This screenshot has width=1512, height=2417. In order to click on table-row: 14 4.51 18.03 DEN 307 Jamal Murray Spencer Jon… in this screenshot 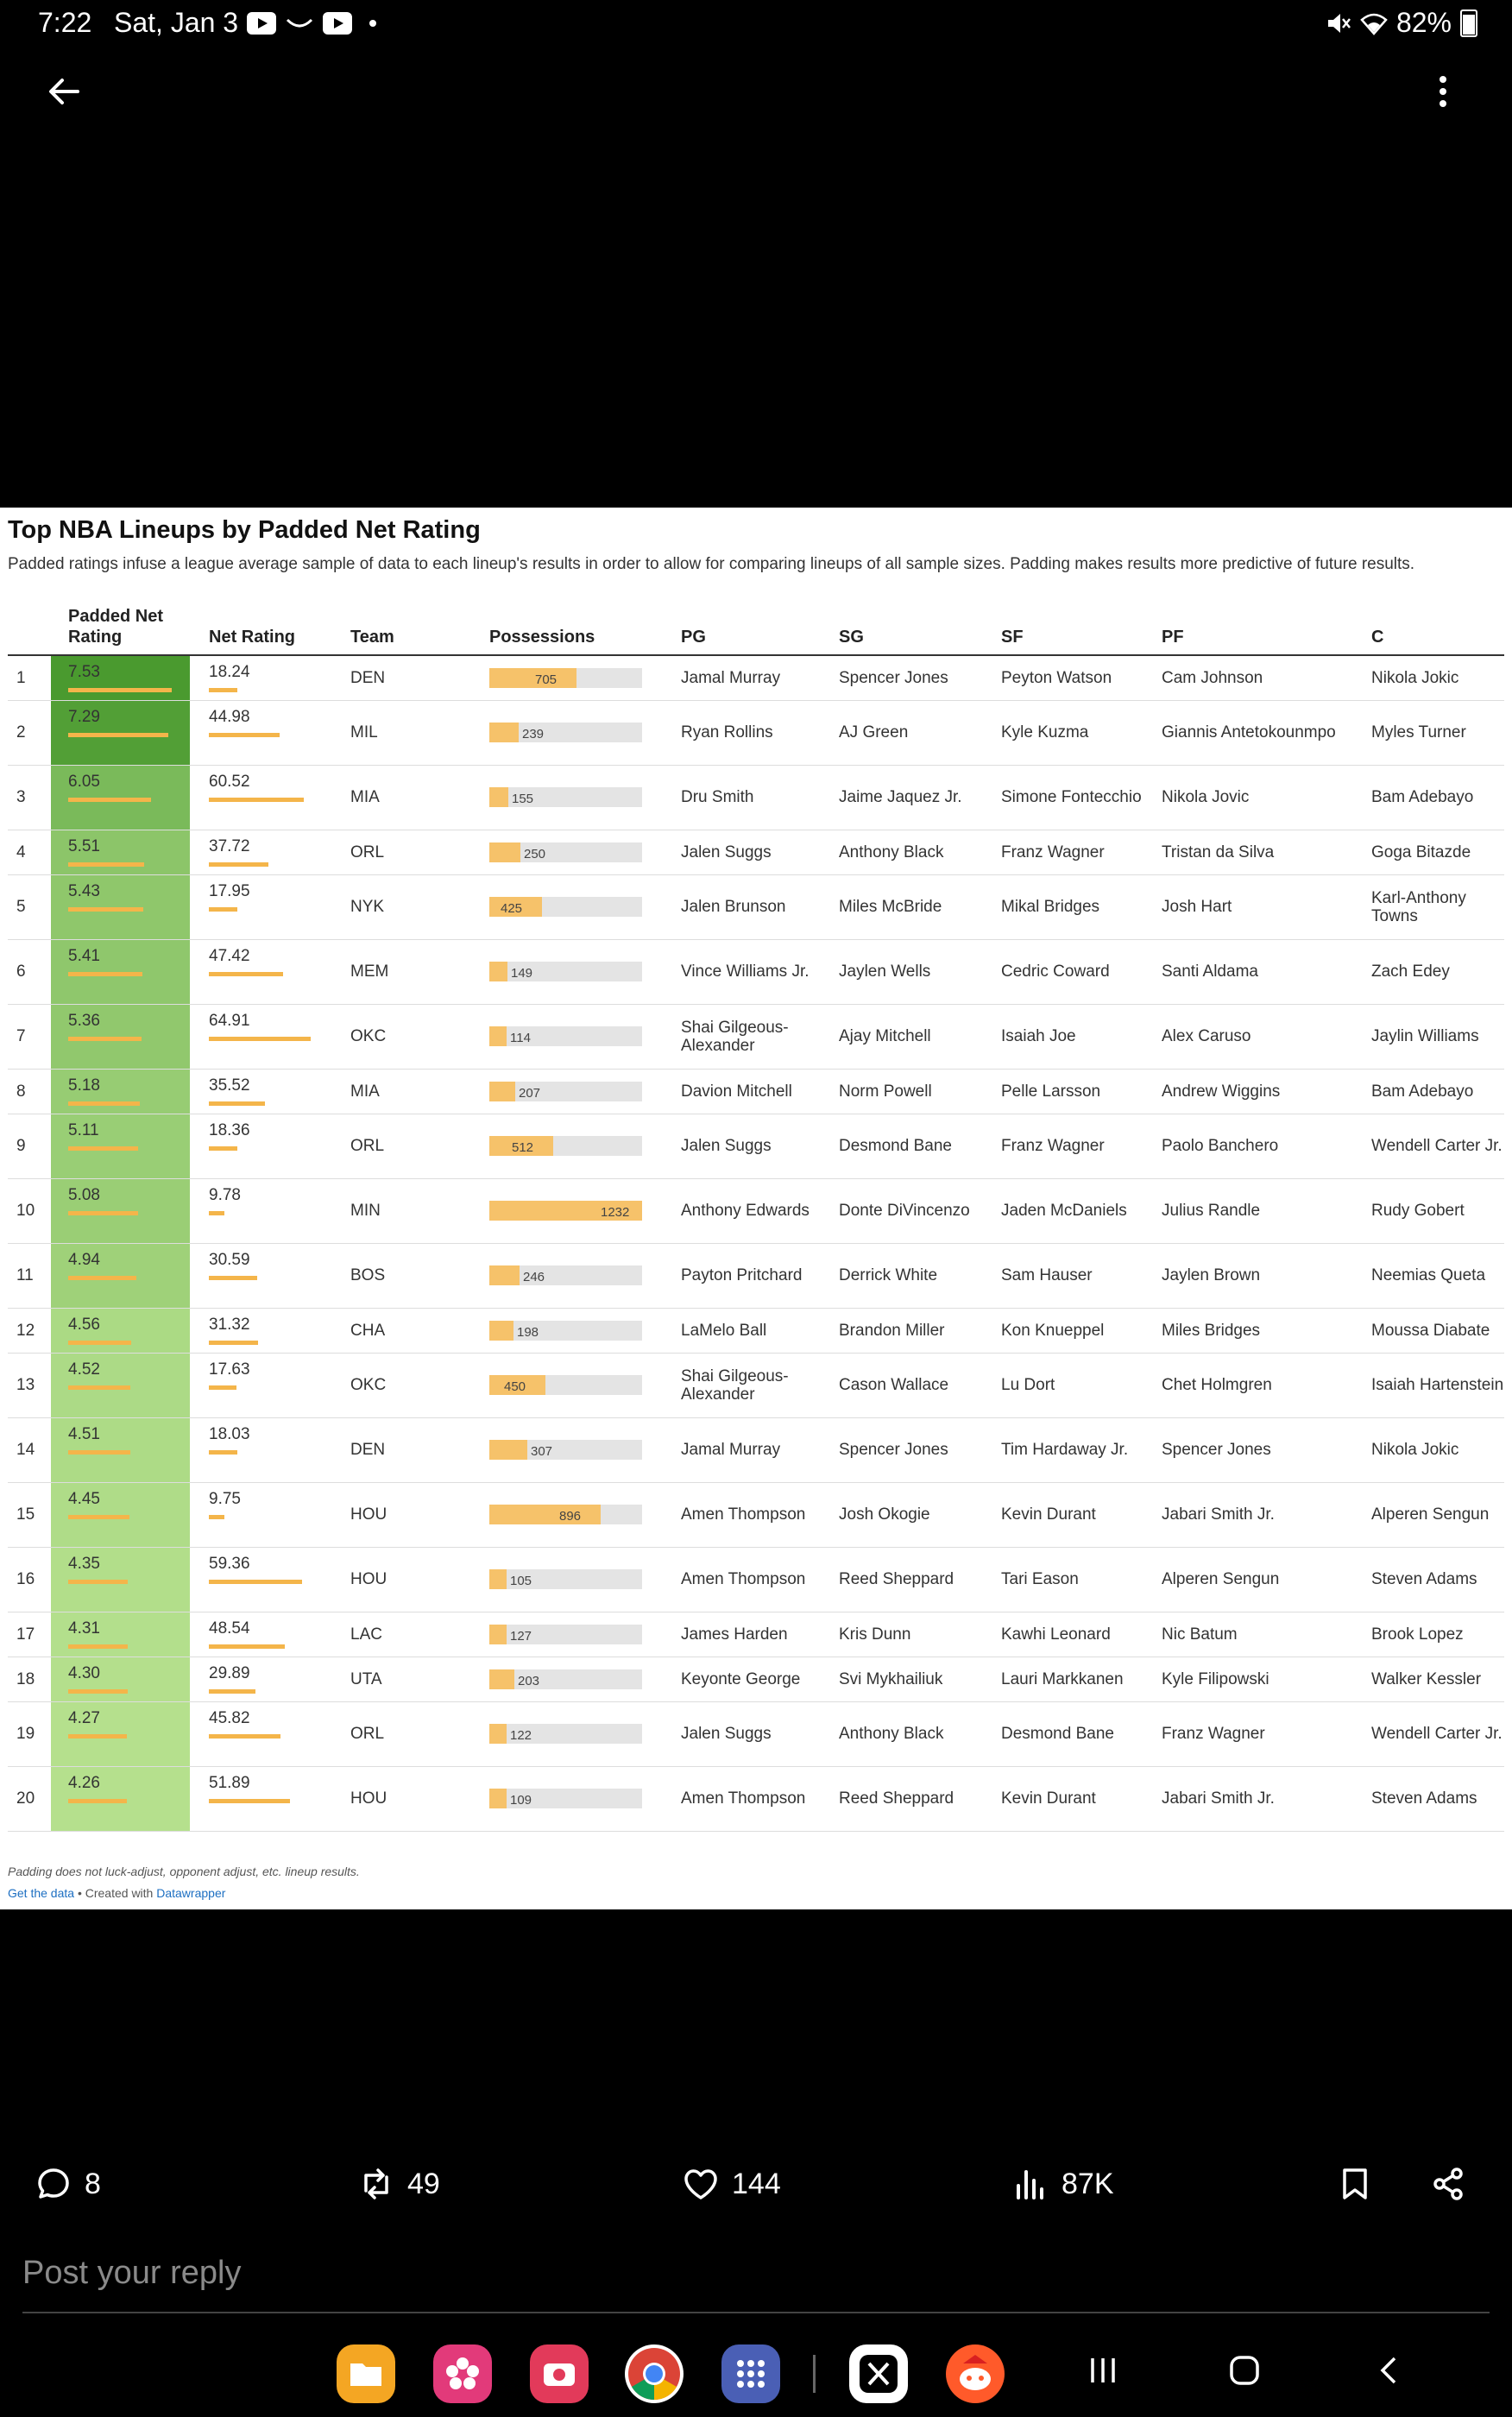, I will do `click(756, 1450)`.